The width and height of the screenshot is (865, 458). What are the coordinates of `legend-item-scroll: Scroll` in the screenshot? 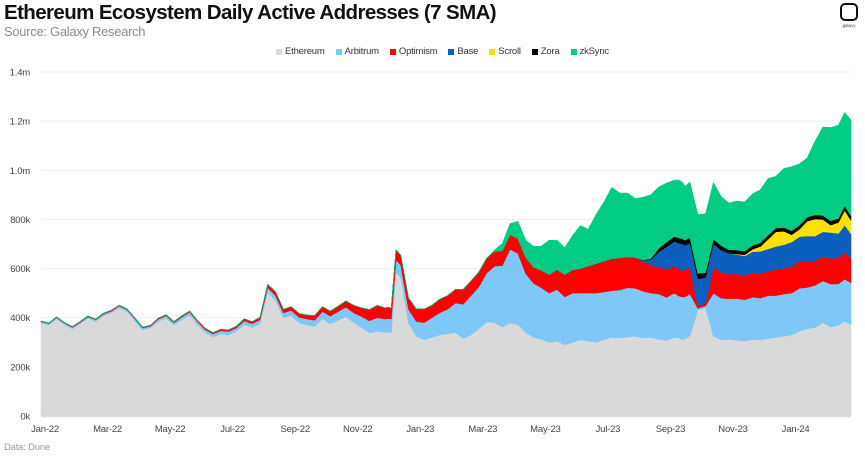 It's located at (505, 51).